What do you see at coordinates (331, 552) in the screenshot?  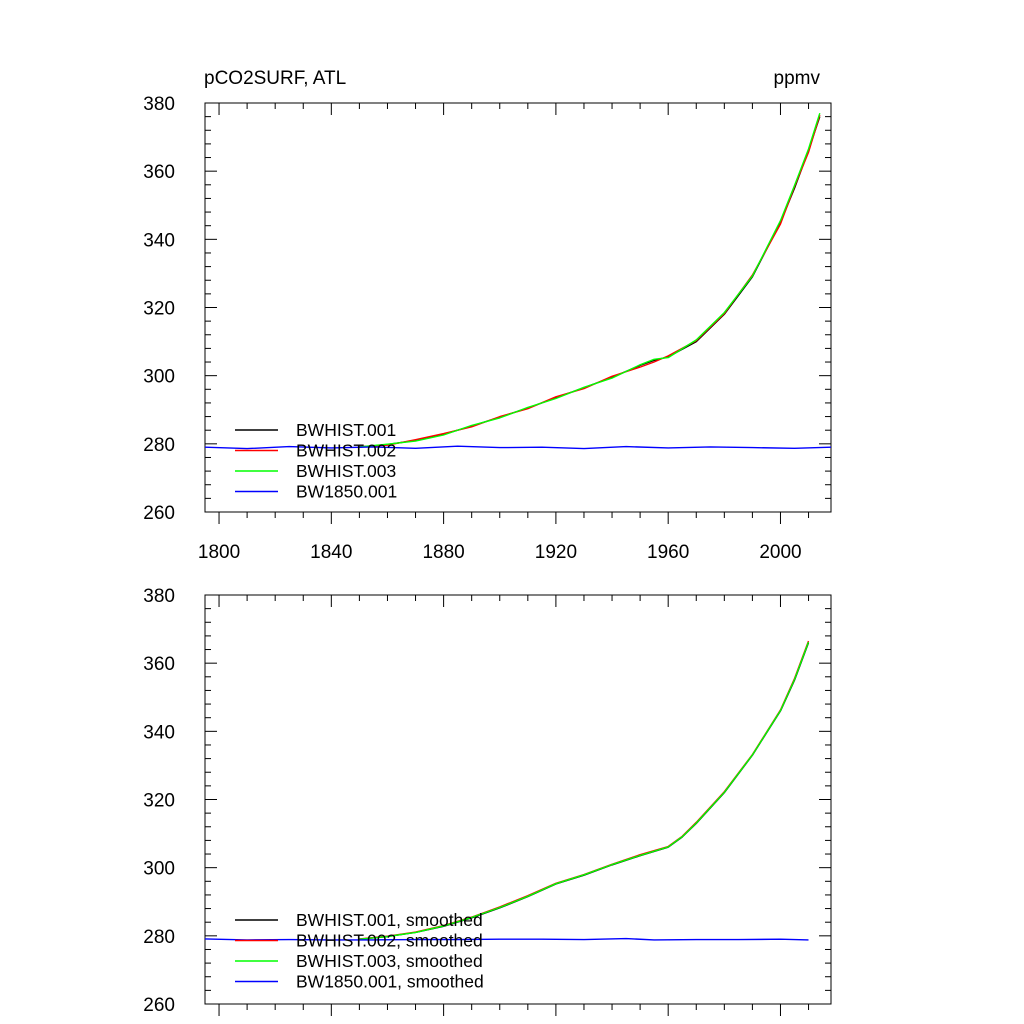 I see `top-xtick-label: 1840` at bounding box center [331, 552].